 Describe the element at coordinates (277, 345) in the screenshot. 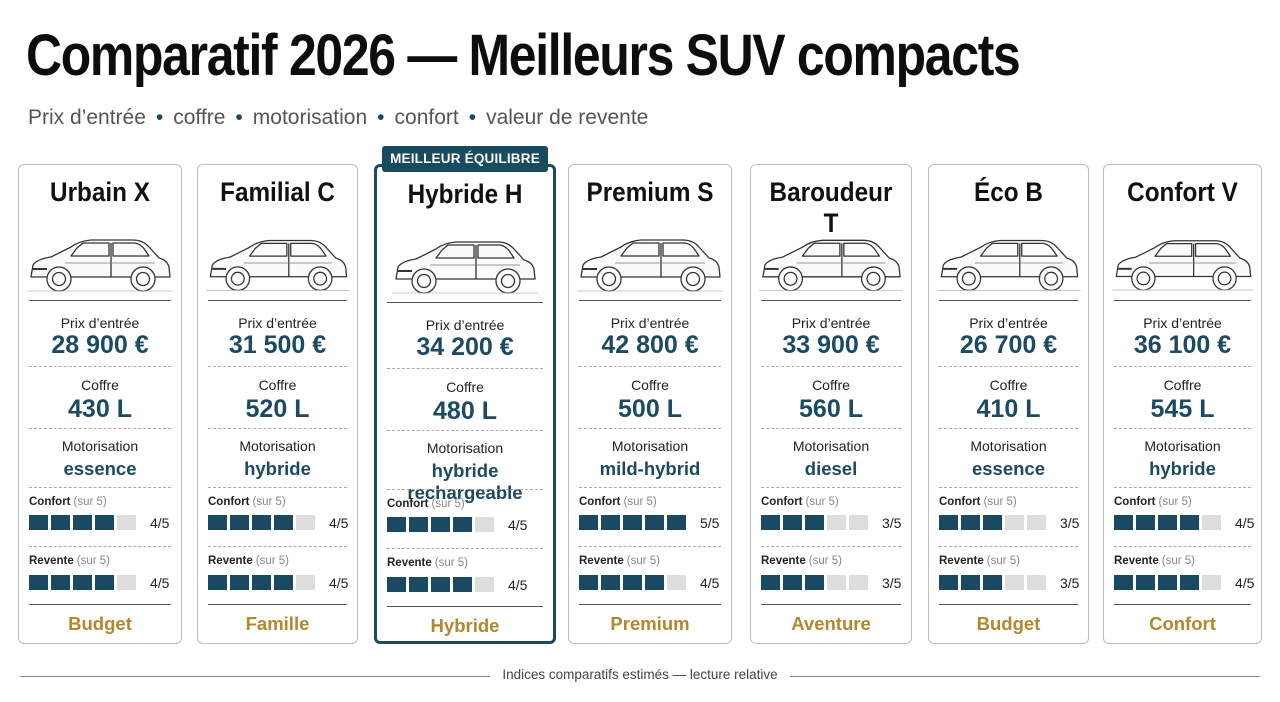

I see `price-value: 31 500 €` at that location.